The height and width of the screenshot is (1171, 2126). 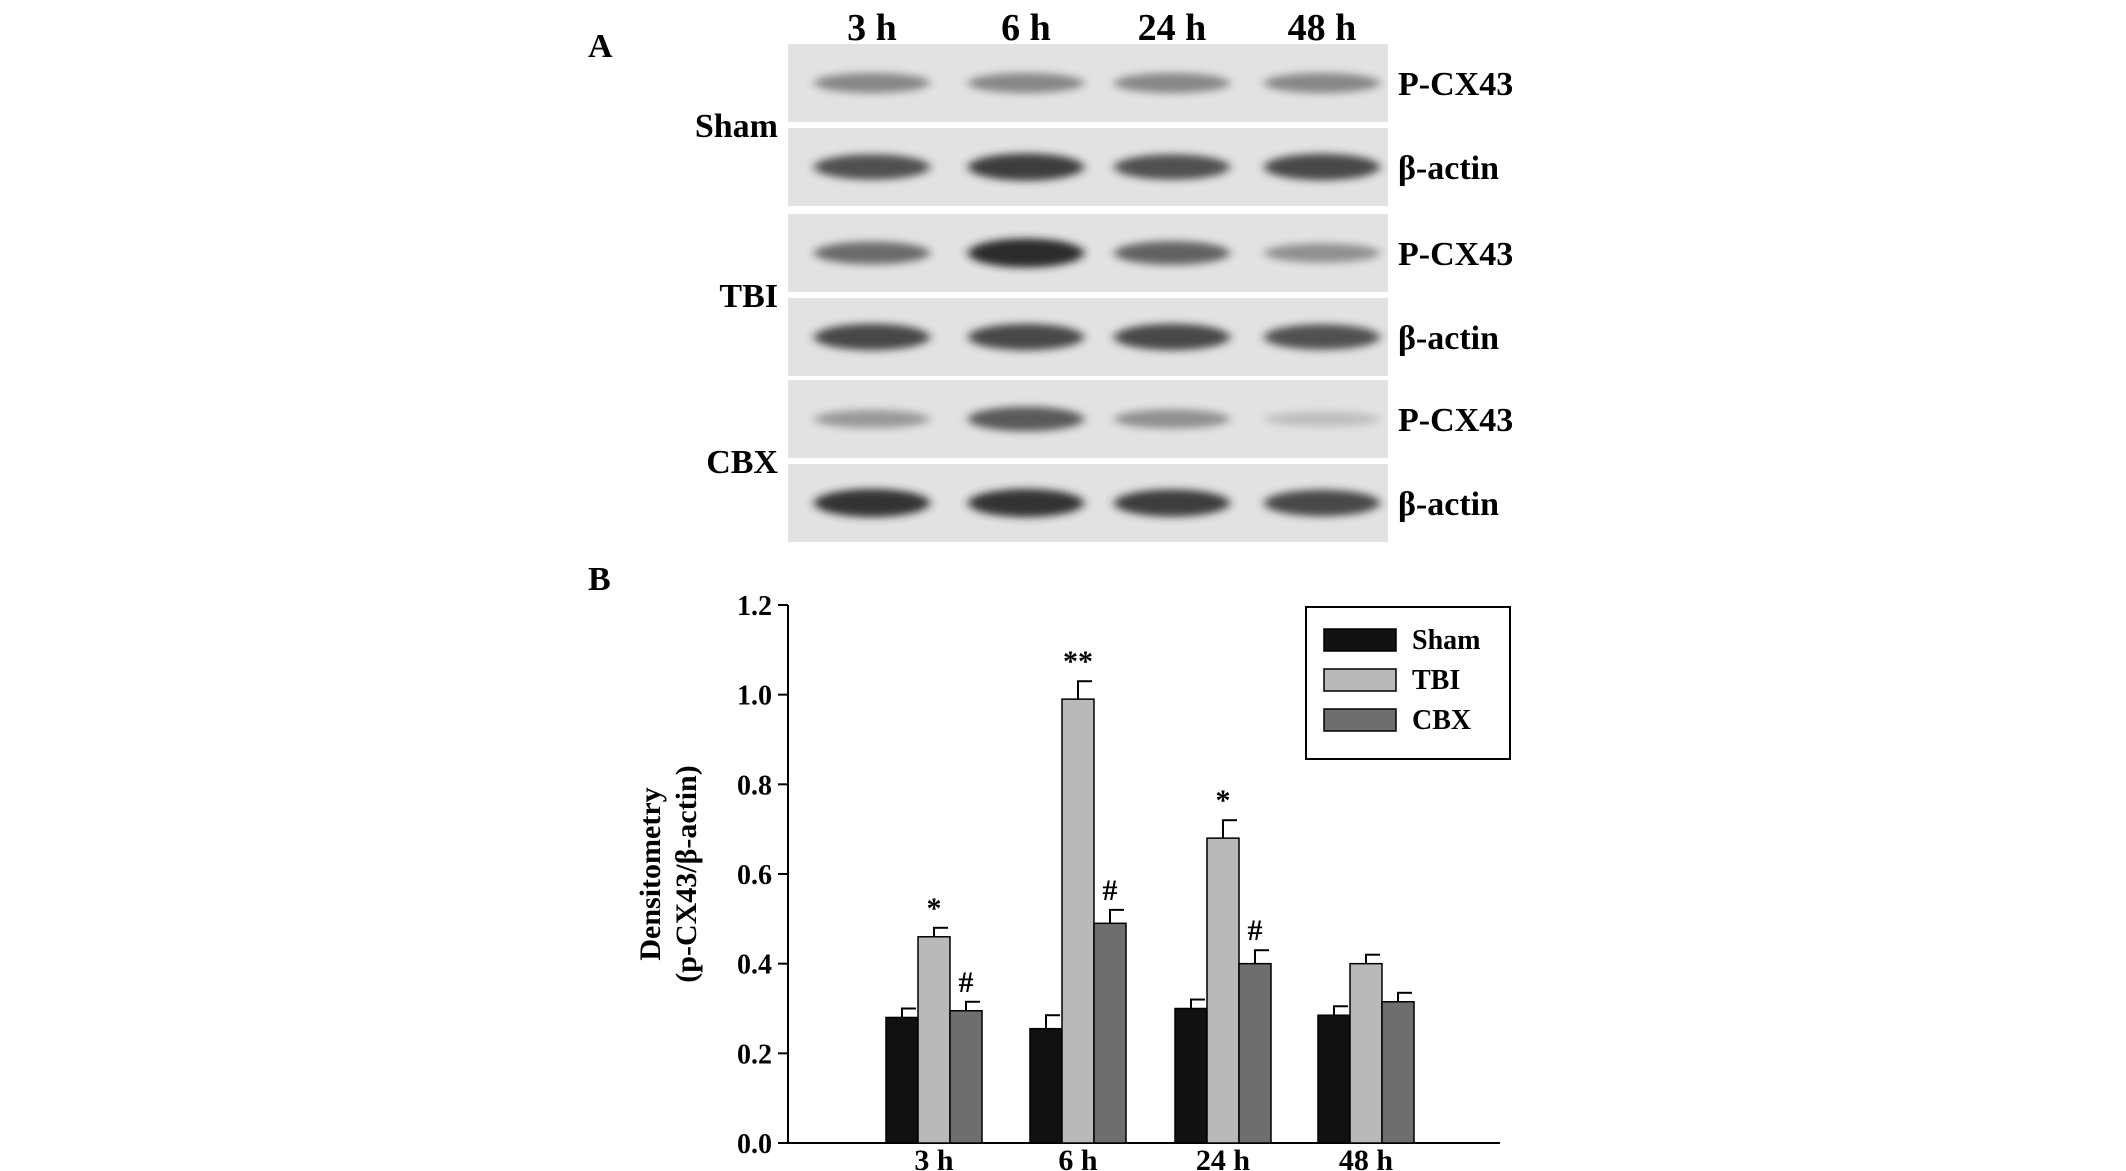 What do you see at coordinates (1441, 720) in the screenshot?
I see `legend-label: CBX` at bounding box center [1441, 720].